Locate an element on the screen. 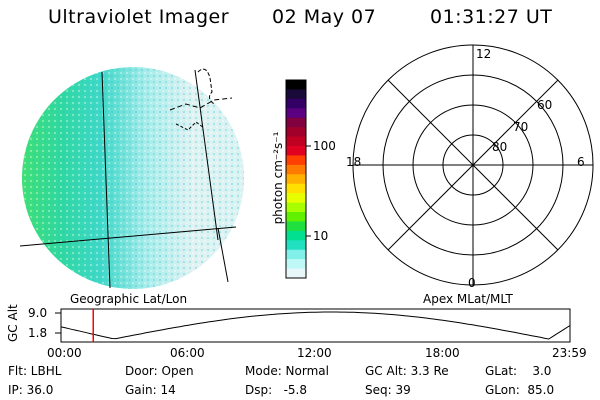 The image size is (600, 400). colorbar-tick-10: 10 is located at coordinates (321, 236).